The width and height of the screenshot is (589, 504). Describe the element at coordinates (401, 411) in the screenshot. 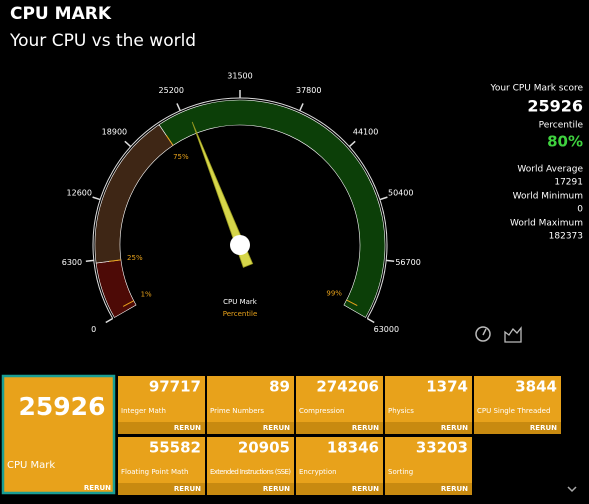

I see `tile-name: Physics` at that location.